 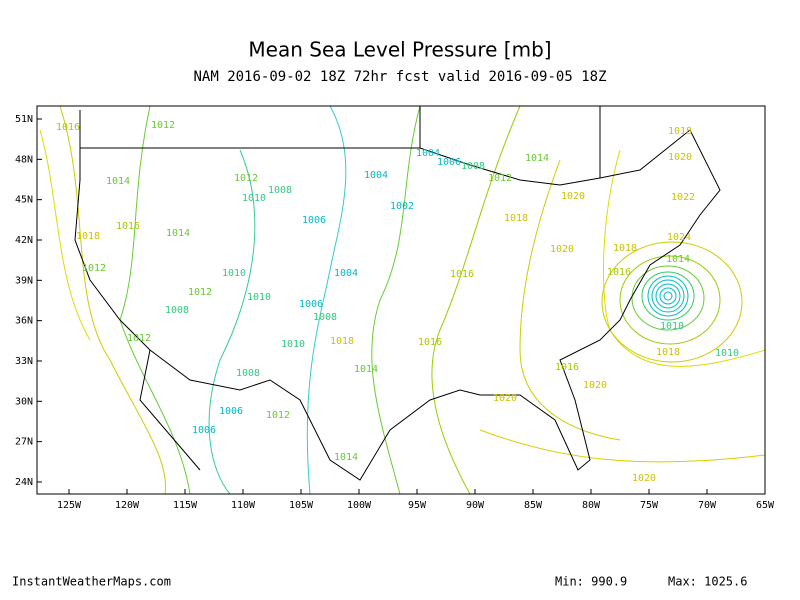 What do you see at coordinates (399, 50) in the screenshot?
I see `title: Mean Sea Level Pressure [mb]` at bounding box center [399, 50].